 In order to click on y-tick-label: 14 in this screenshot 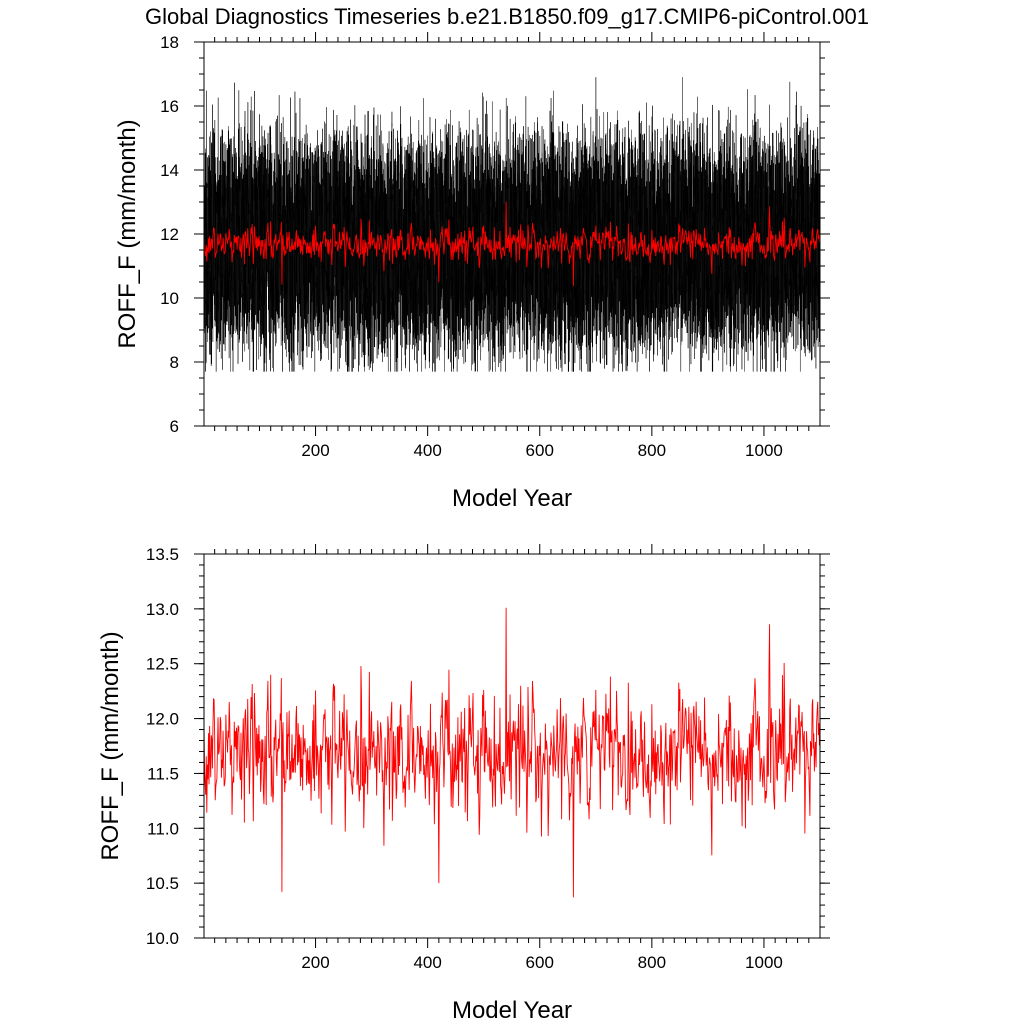, I will do `click(169, 170)`.